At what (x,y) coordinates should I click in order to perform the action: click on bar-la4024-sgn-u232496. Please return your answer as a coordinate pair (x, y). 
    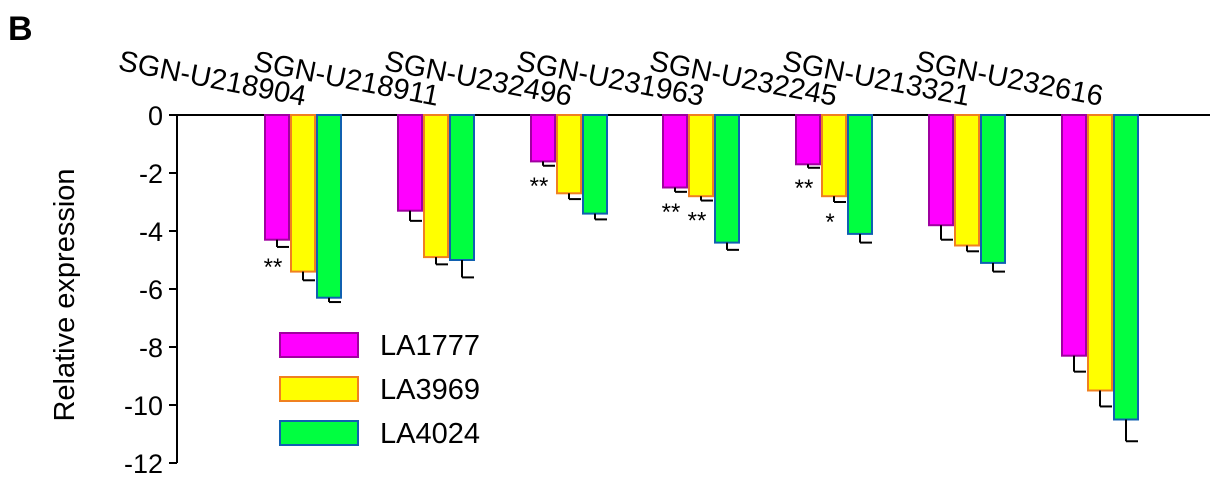
    Looking at the image, I should click on (595, 164).